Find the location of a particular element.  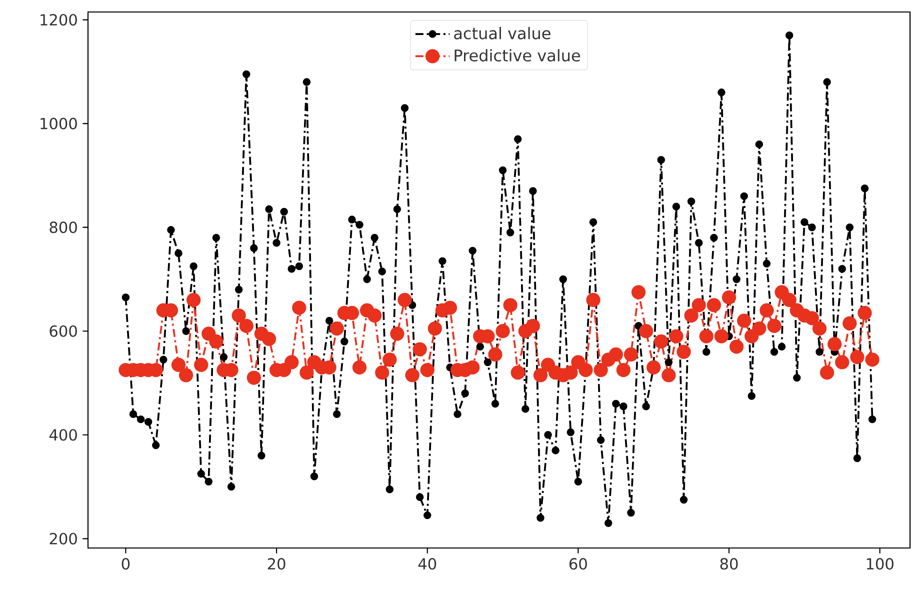

y-tick-label: 400 is located at coordinates (63, 435).